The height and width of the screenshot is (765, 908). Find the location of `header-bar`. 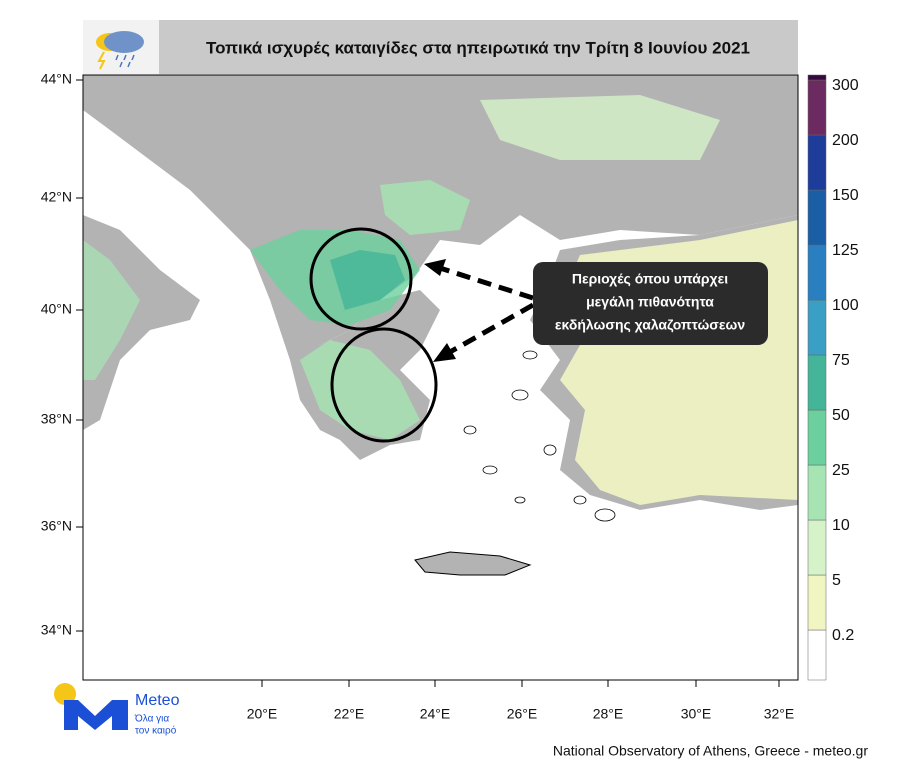

header-bar is located at coordinates (440, 47).